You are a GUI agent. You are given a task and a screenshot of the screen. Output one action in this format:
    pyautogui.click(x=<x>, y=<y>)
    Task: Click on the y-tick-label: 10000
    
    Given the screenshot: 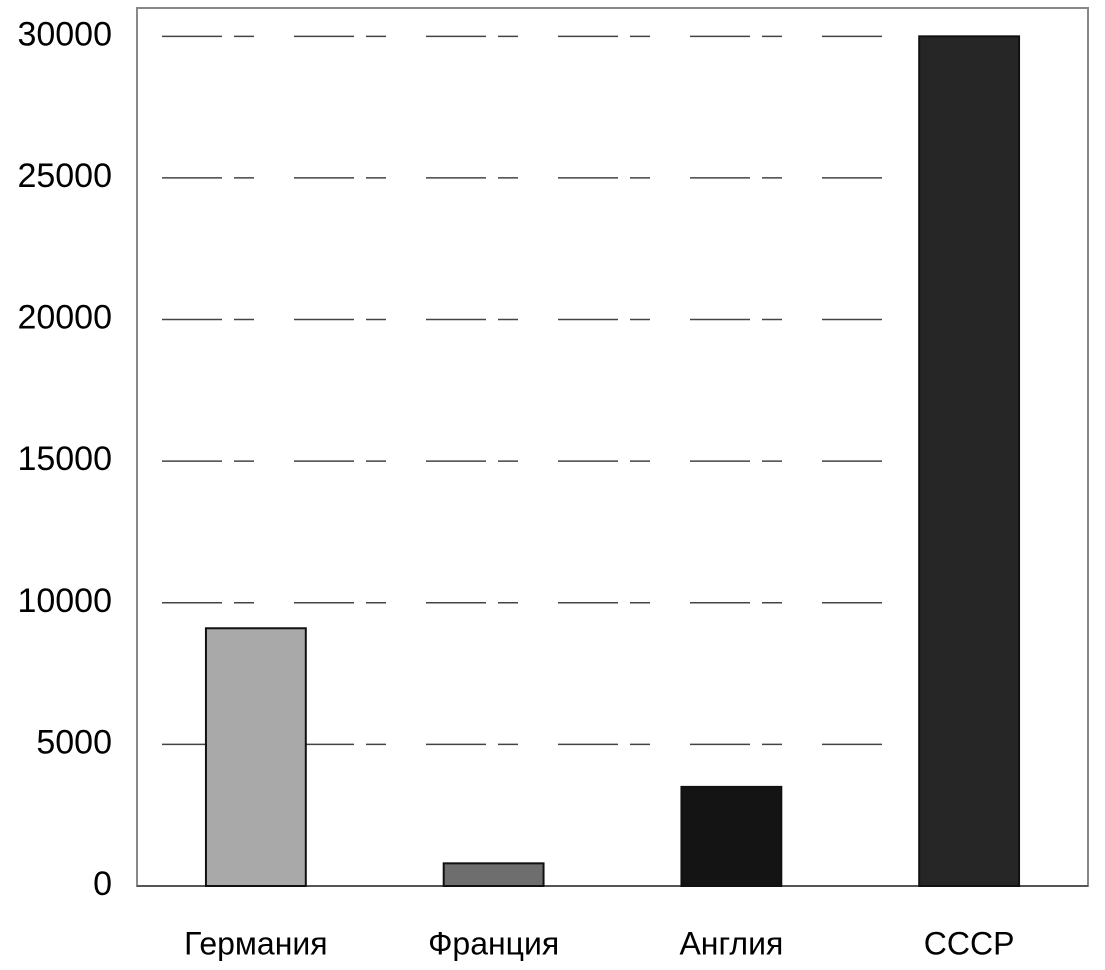 What is the action you would take?
    pyautogui.click(x=64, y=601)
    